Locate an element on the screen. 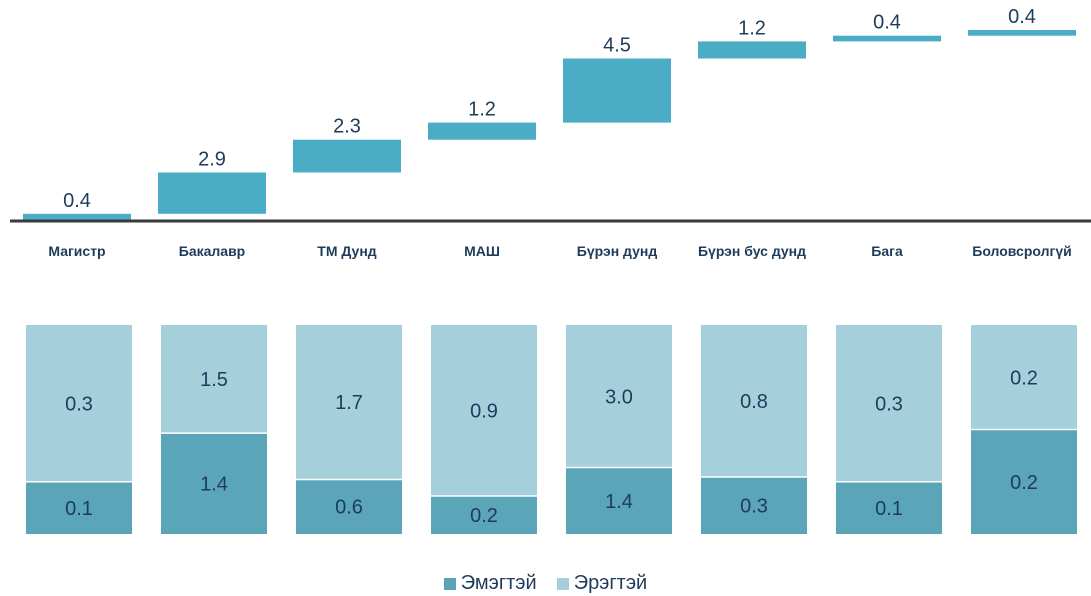 This screenshot has width=1091, height=596. legend: Эмэгтэй Эрэгтэй is located at coordinates (545, 583).